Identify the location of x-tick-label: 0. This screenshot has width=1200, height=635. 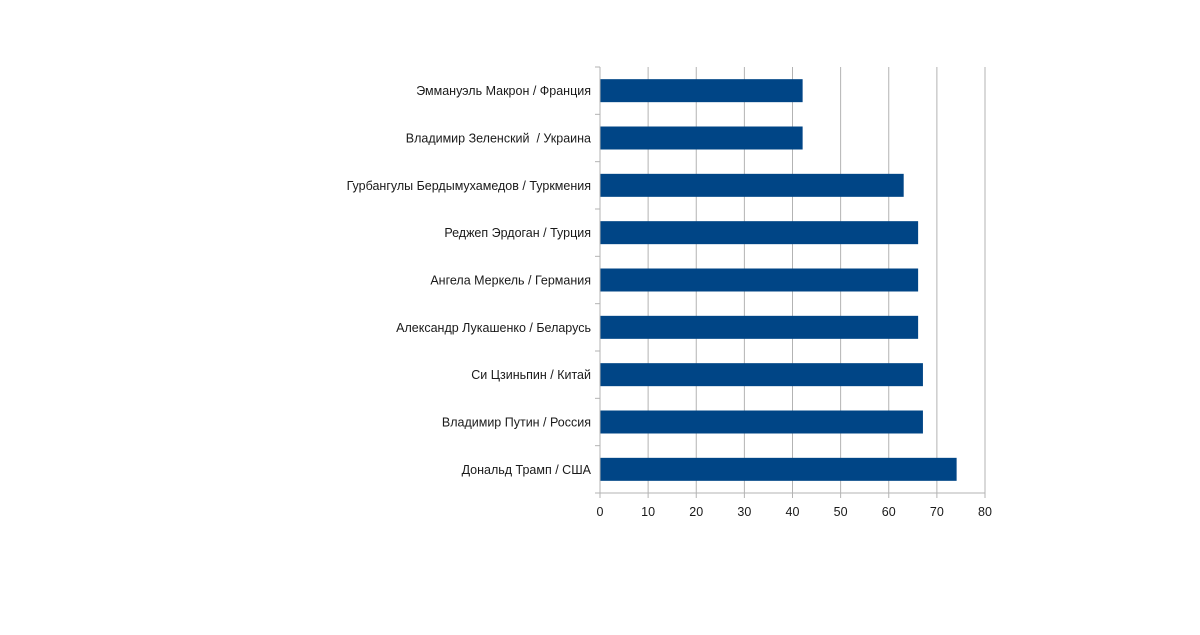
(600, 512).